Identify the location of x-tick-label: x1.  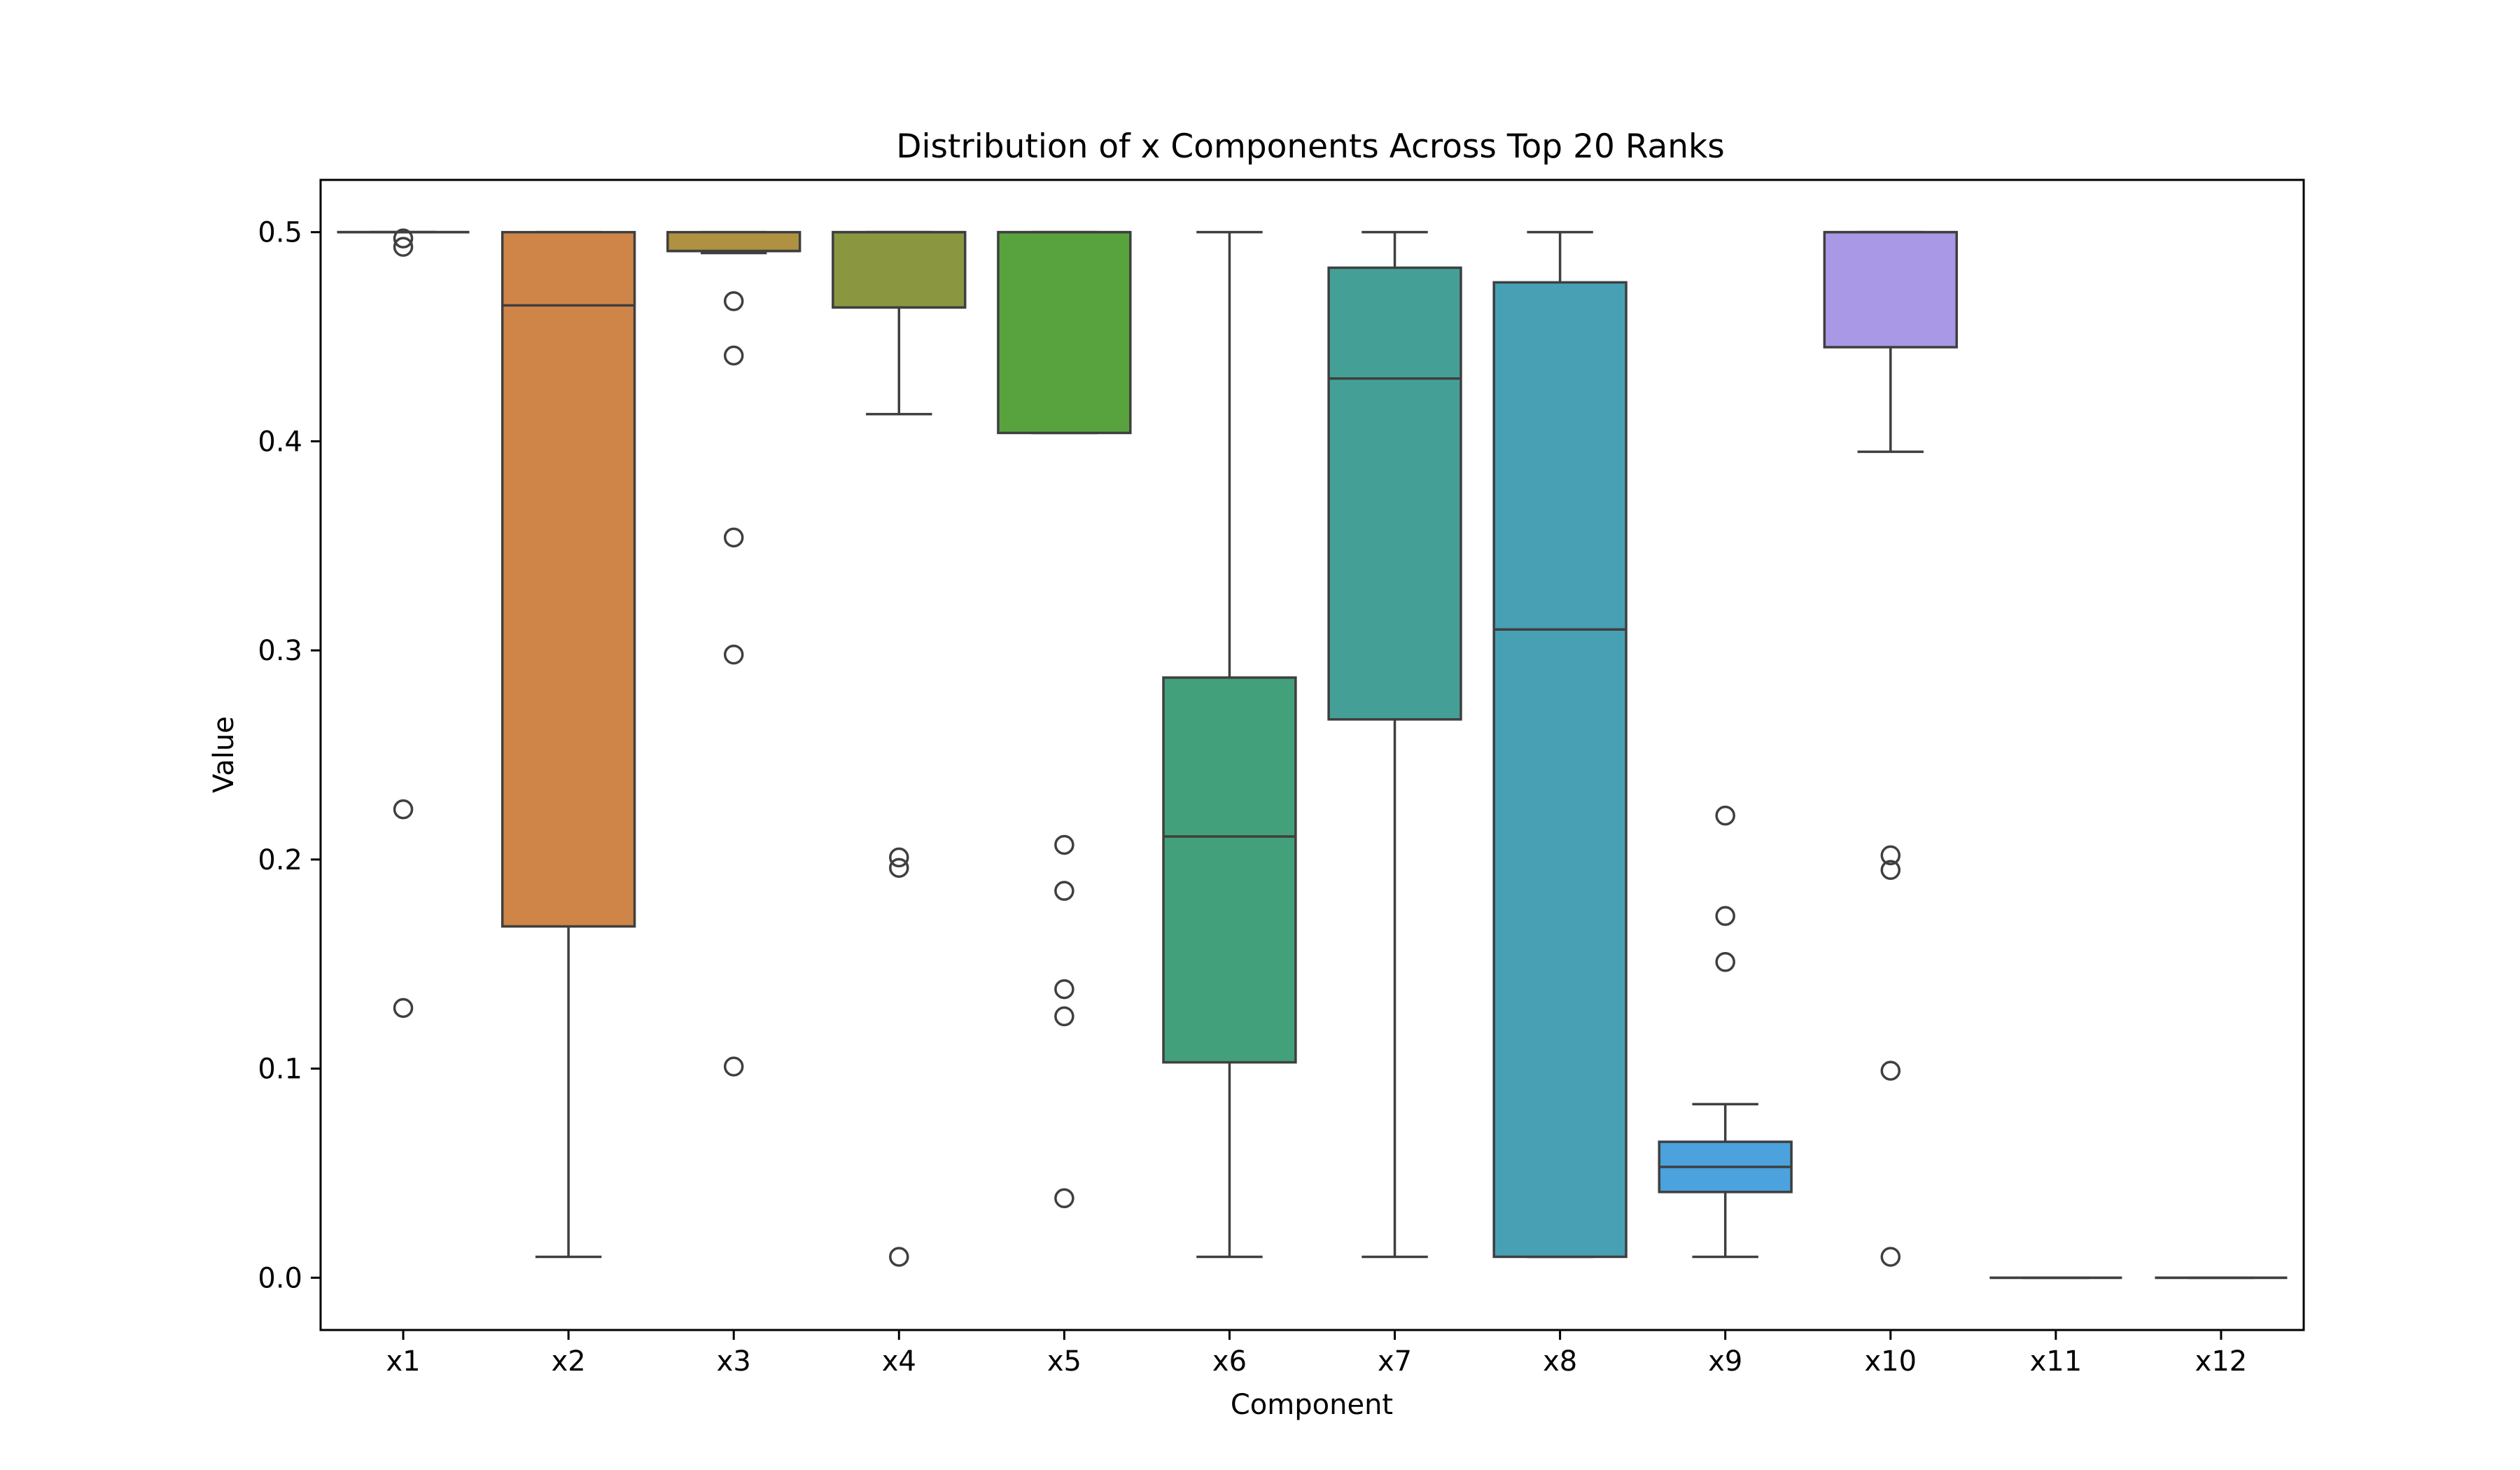
(403, 1361).